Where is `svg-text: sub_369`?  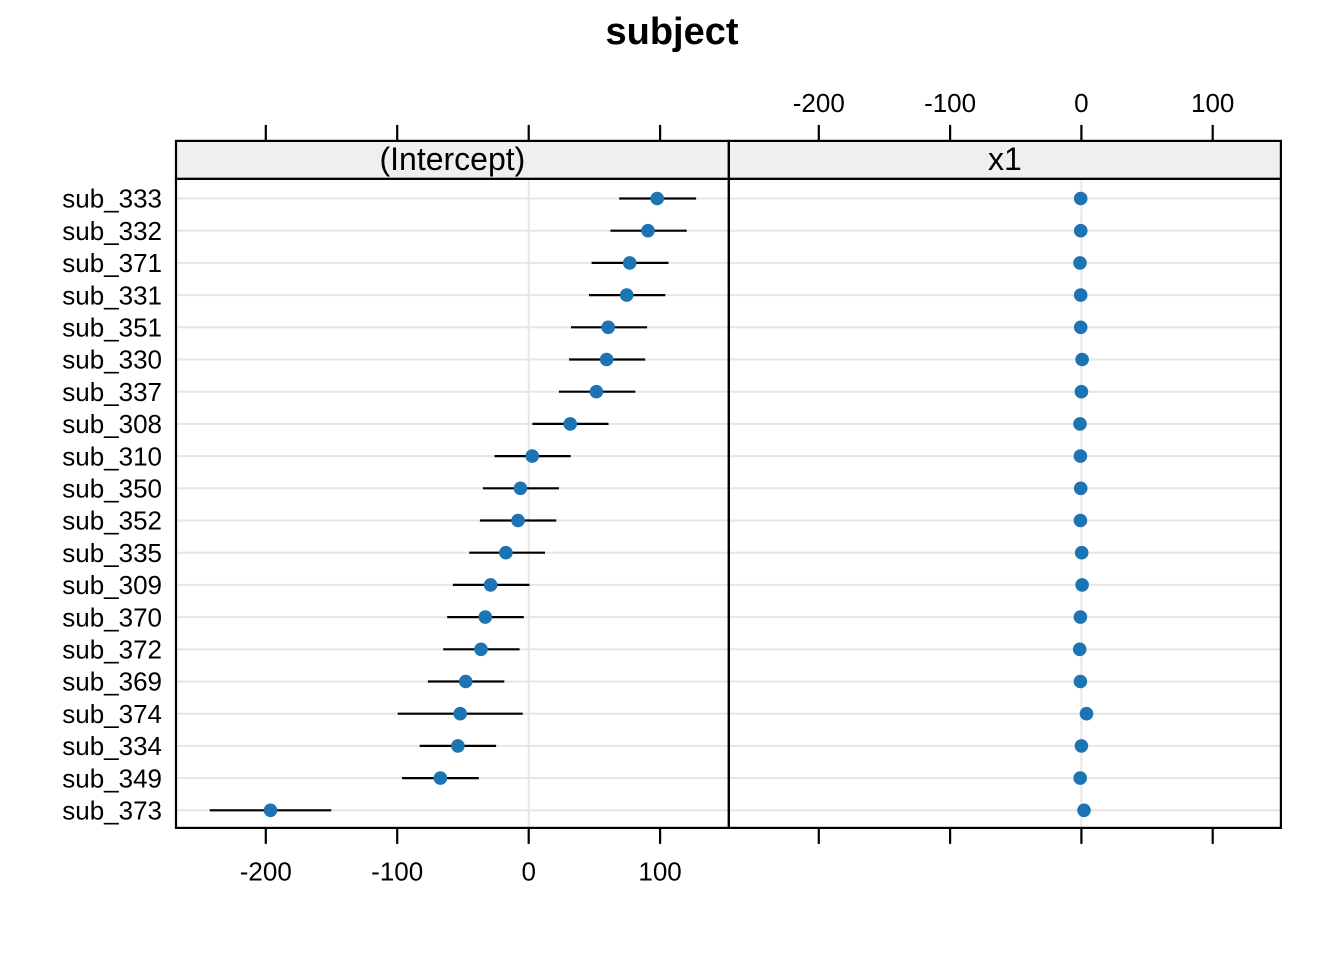 svg-text: sub_369 is located at coordinates (112, 682).